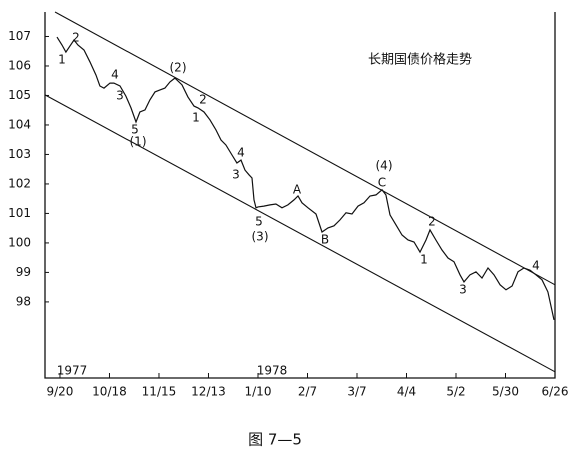  Describe the element at coordinates (19, 124) in the screenshot. I see `y-tick-label: 104` at that location.